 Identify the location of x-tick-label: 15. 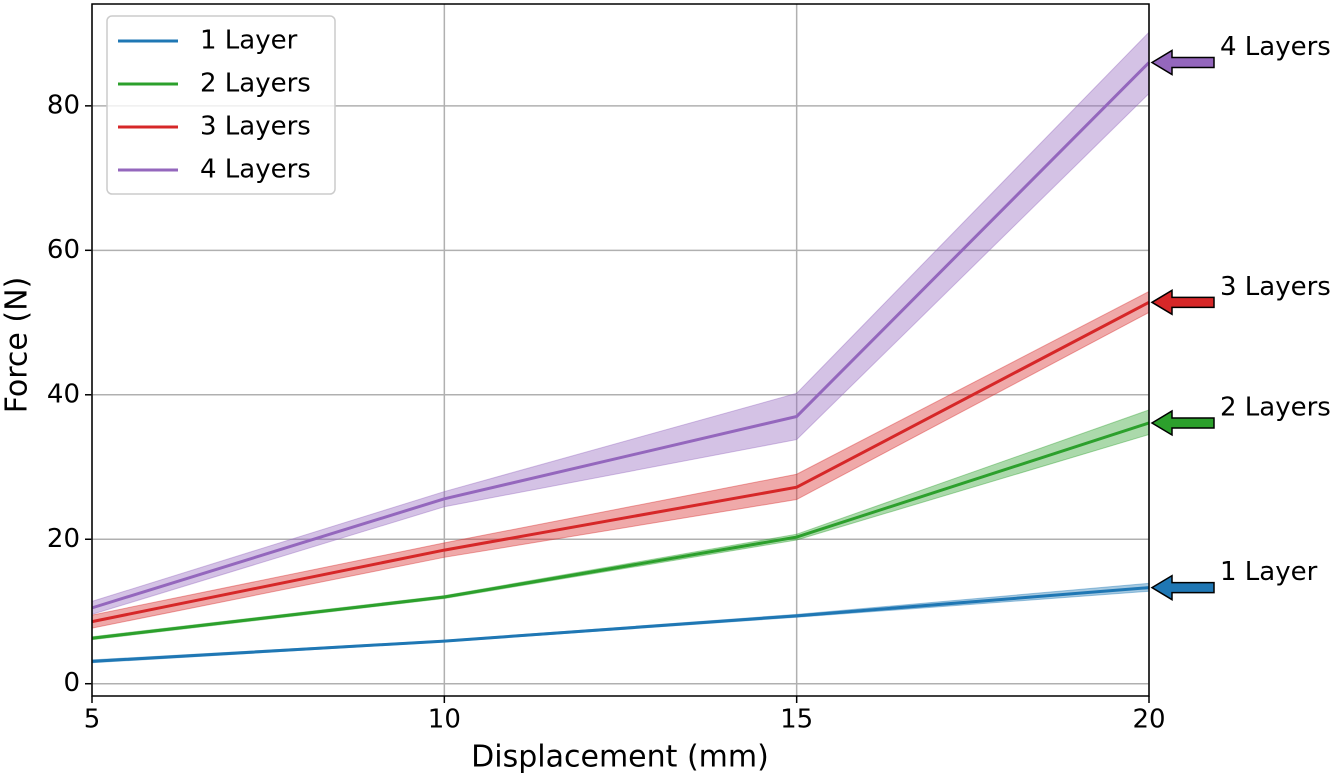
(796, 720).